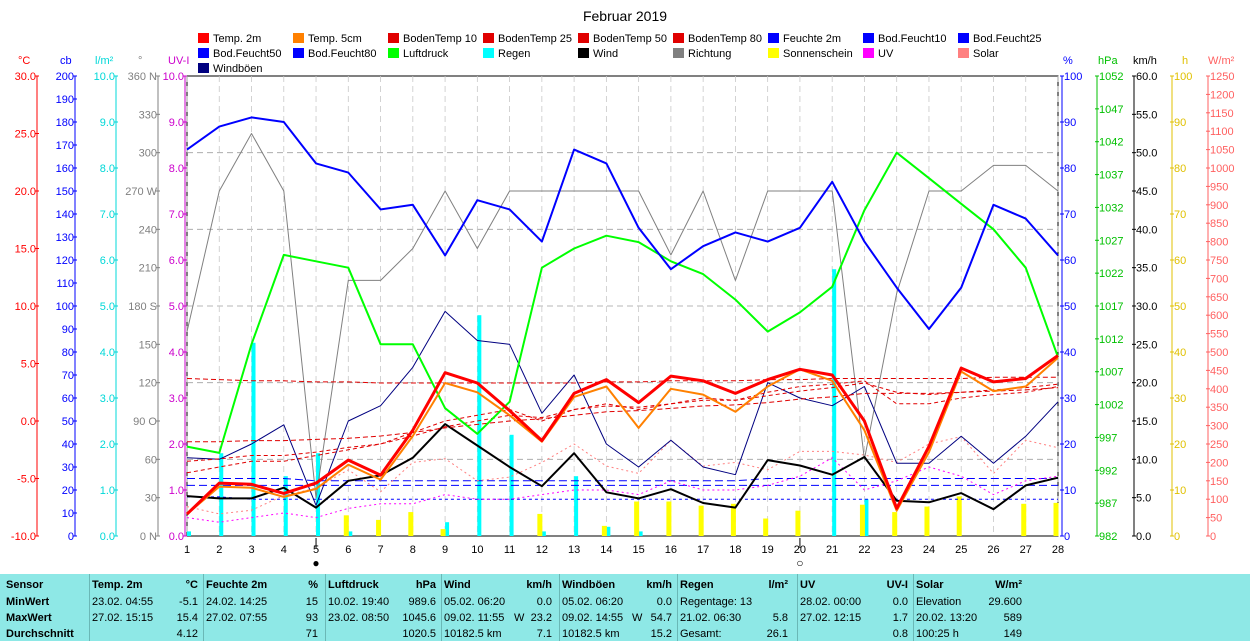 This screenshot has width=1250, height=641. I want to click on stats-label: 27.02. 15:15, so click(123, 618).